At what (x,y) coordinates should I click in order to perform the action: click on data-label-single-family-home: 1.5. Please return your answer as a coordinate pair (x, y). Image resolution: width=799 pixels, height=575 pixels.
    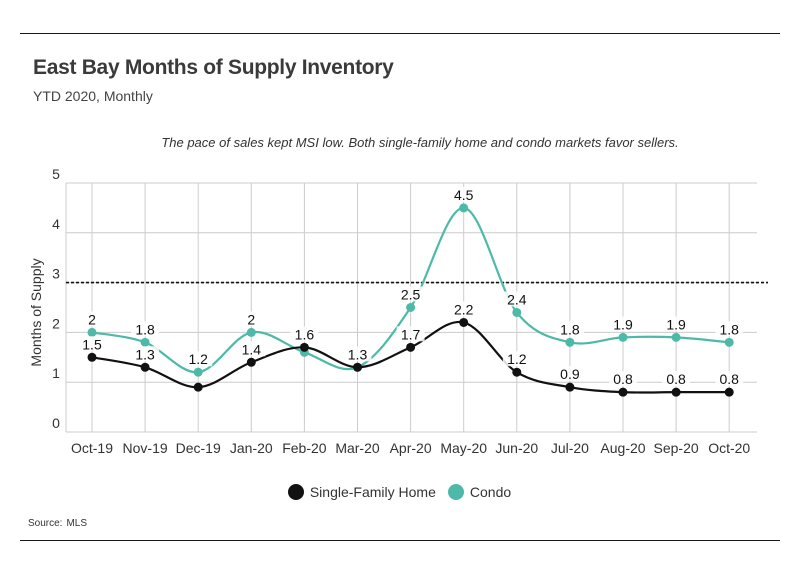
    Looking at the image, I should click on (92, 344).